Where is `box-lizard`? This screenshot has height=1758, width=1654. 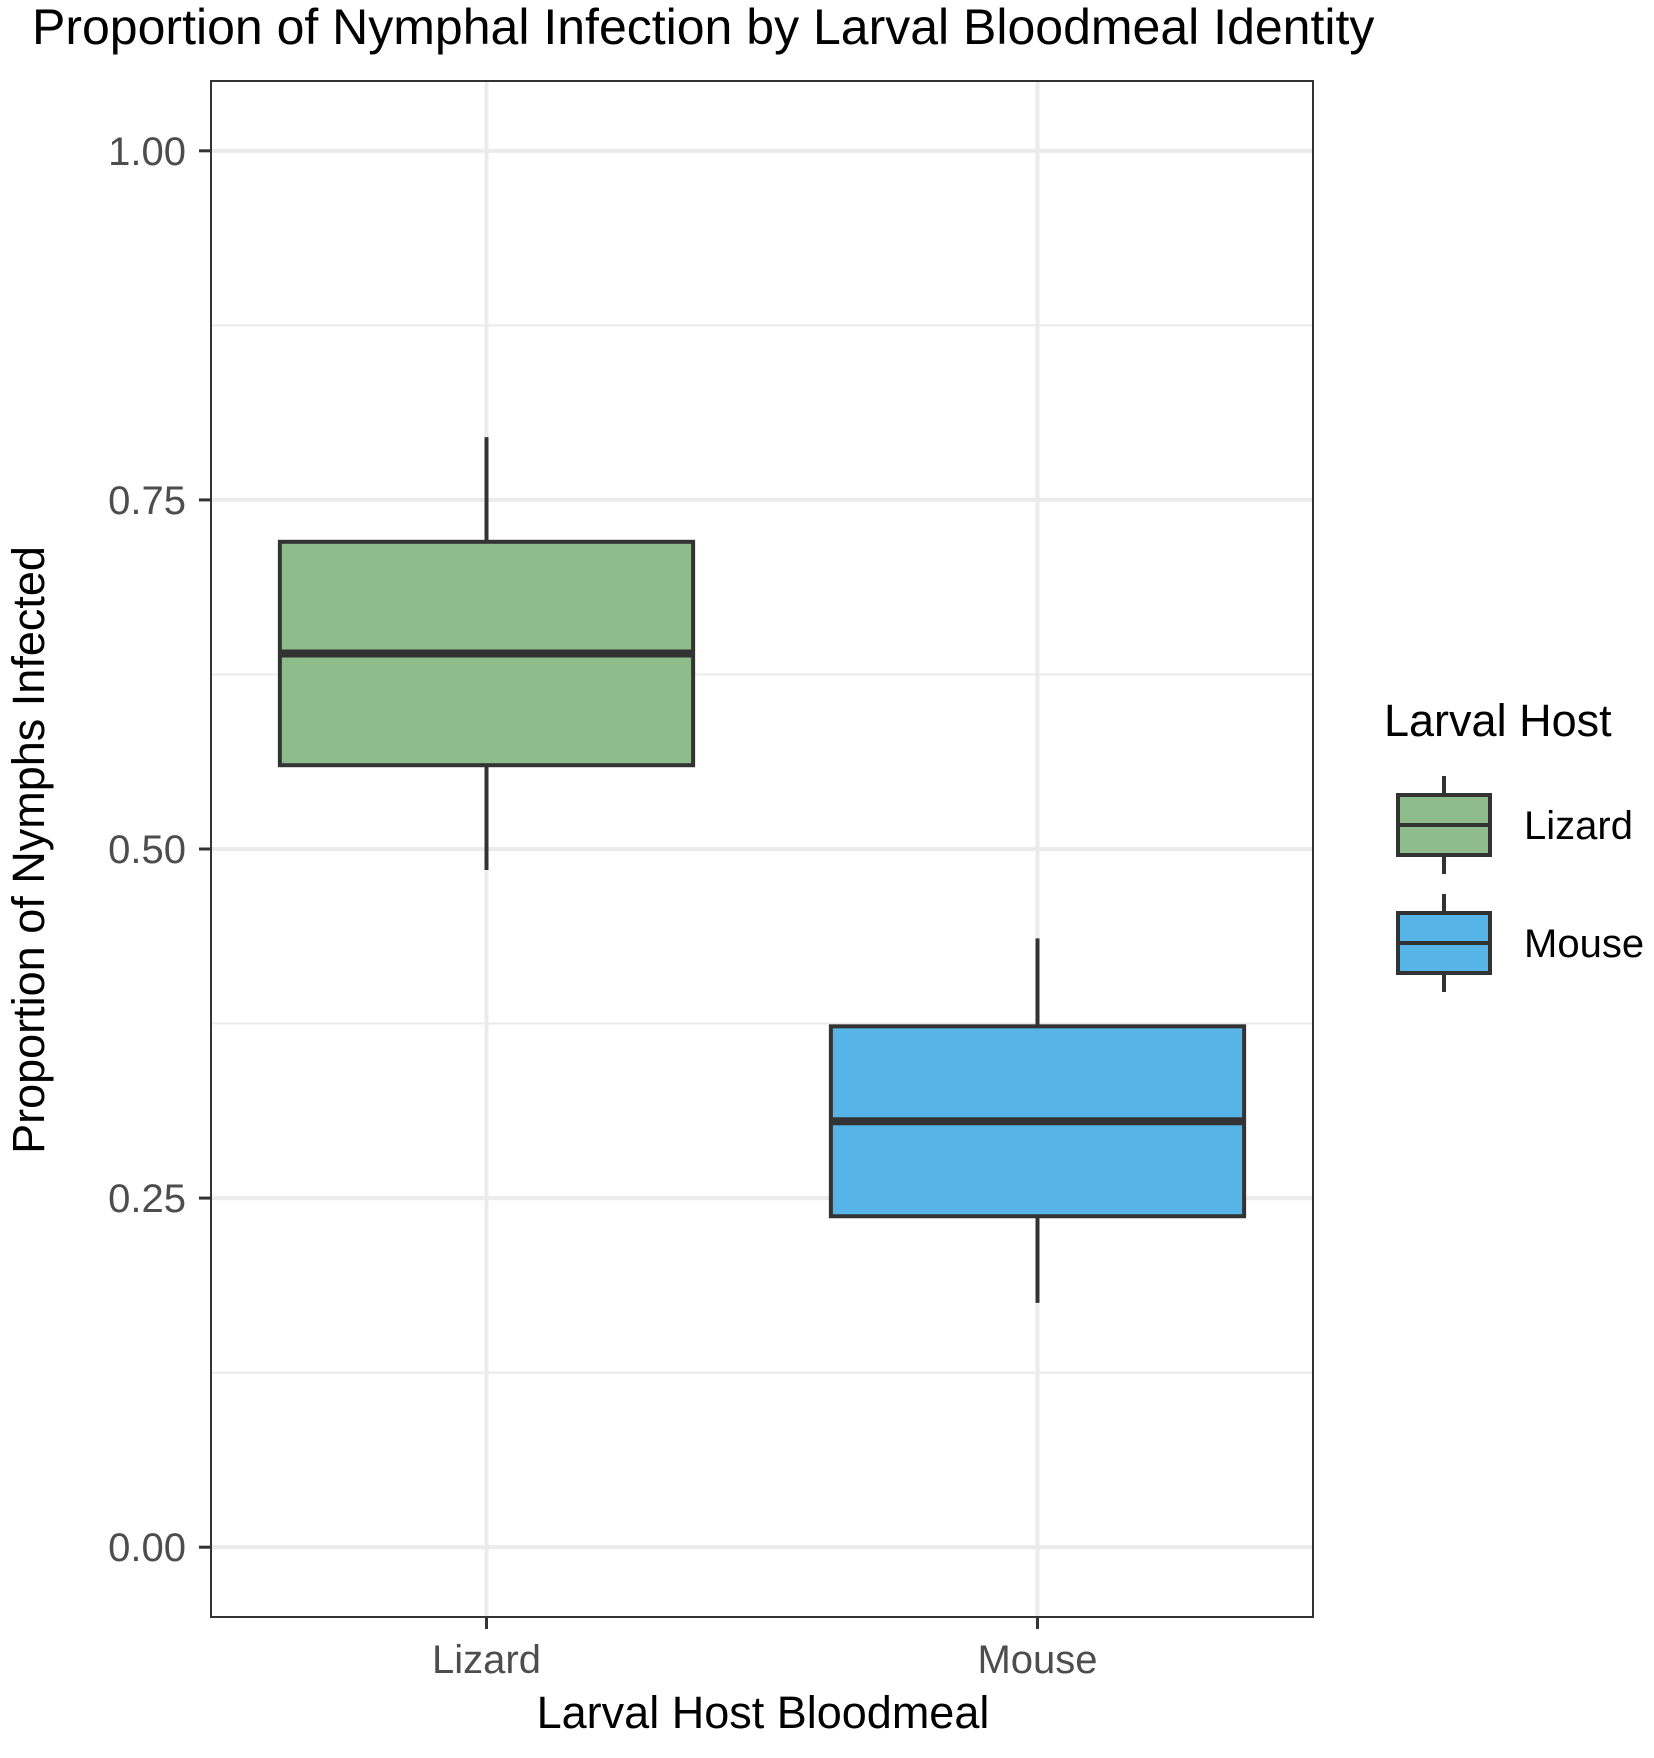
box-lizard is located at coordinates (486, 653).